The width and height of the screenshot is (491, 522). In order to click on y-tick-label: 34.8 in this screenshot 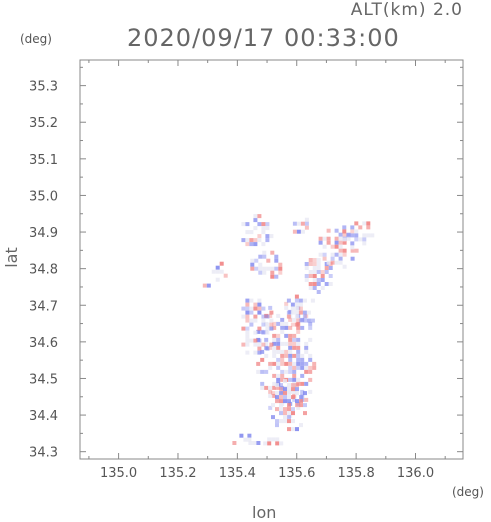, I will do `click(43, 270)`.